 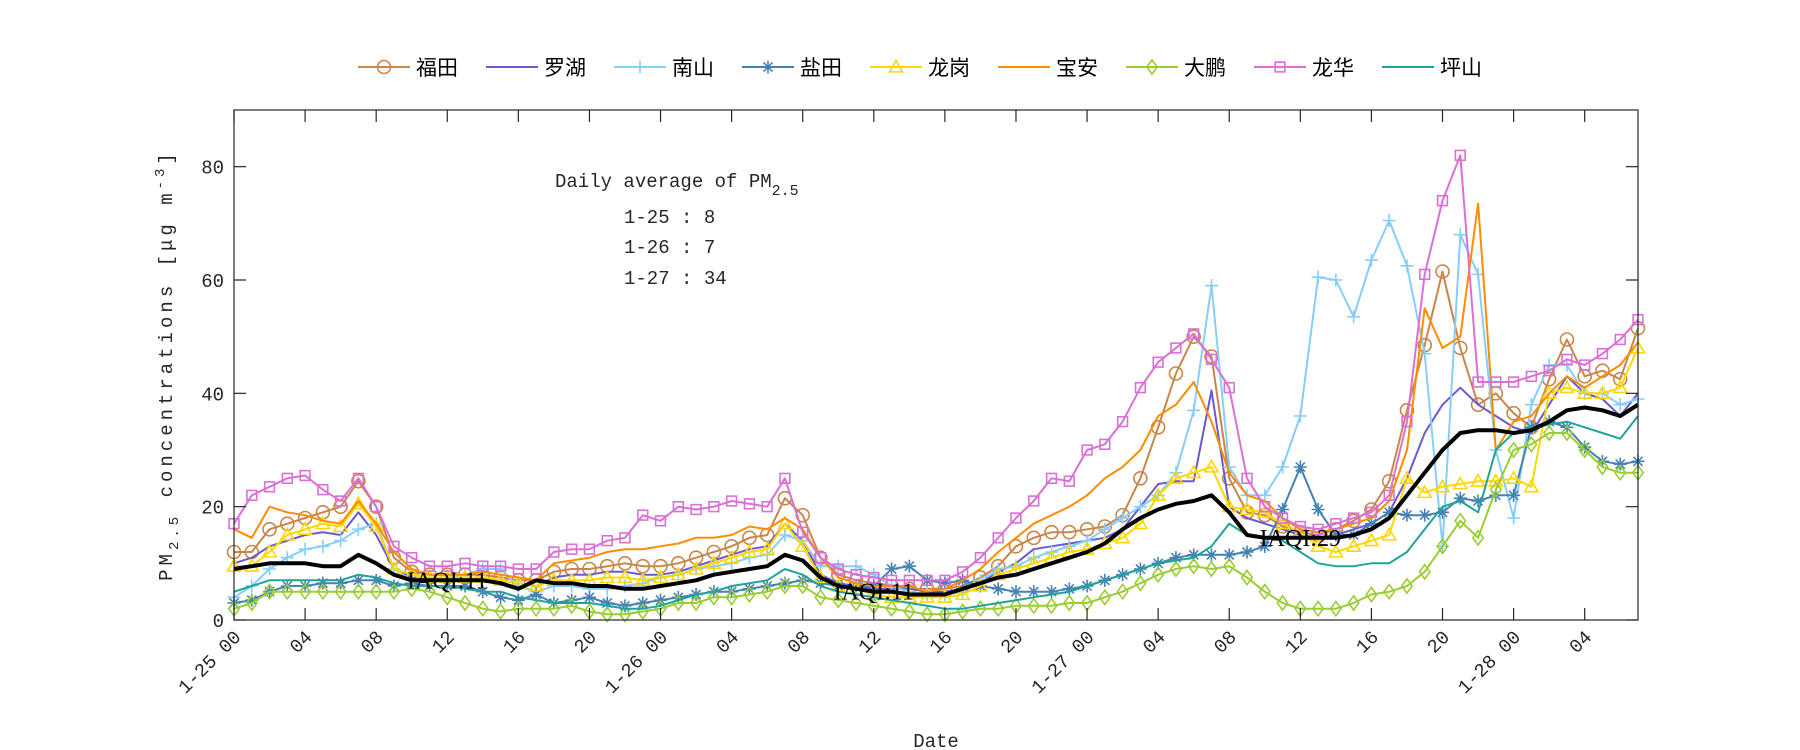 I want to click on y-tick-label: 0, so click(x=218, y=622).